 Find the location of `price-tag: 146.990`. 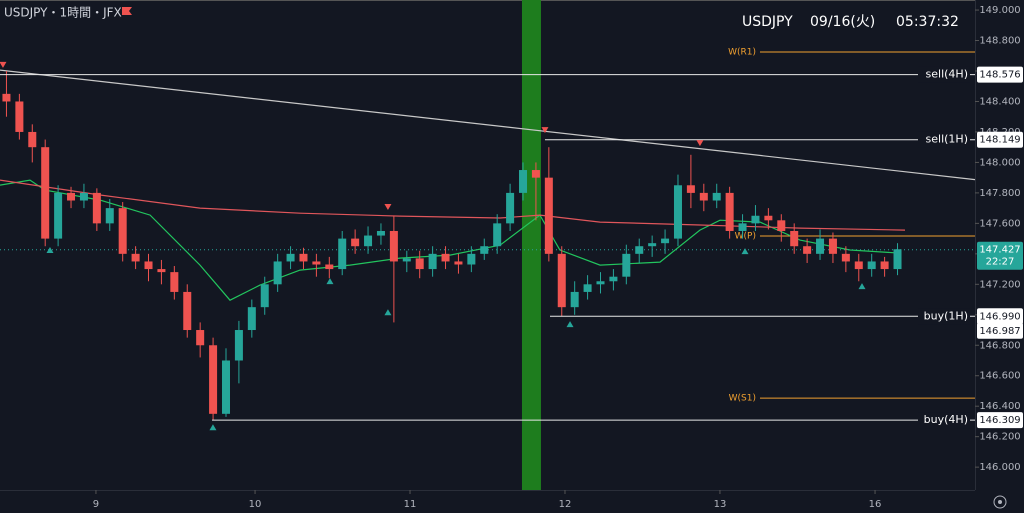

price-tag: 146.990 is located at coordinates (999, 316).